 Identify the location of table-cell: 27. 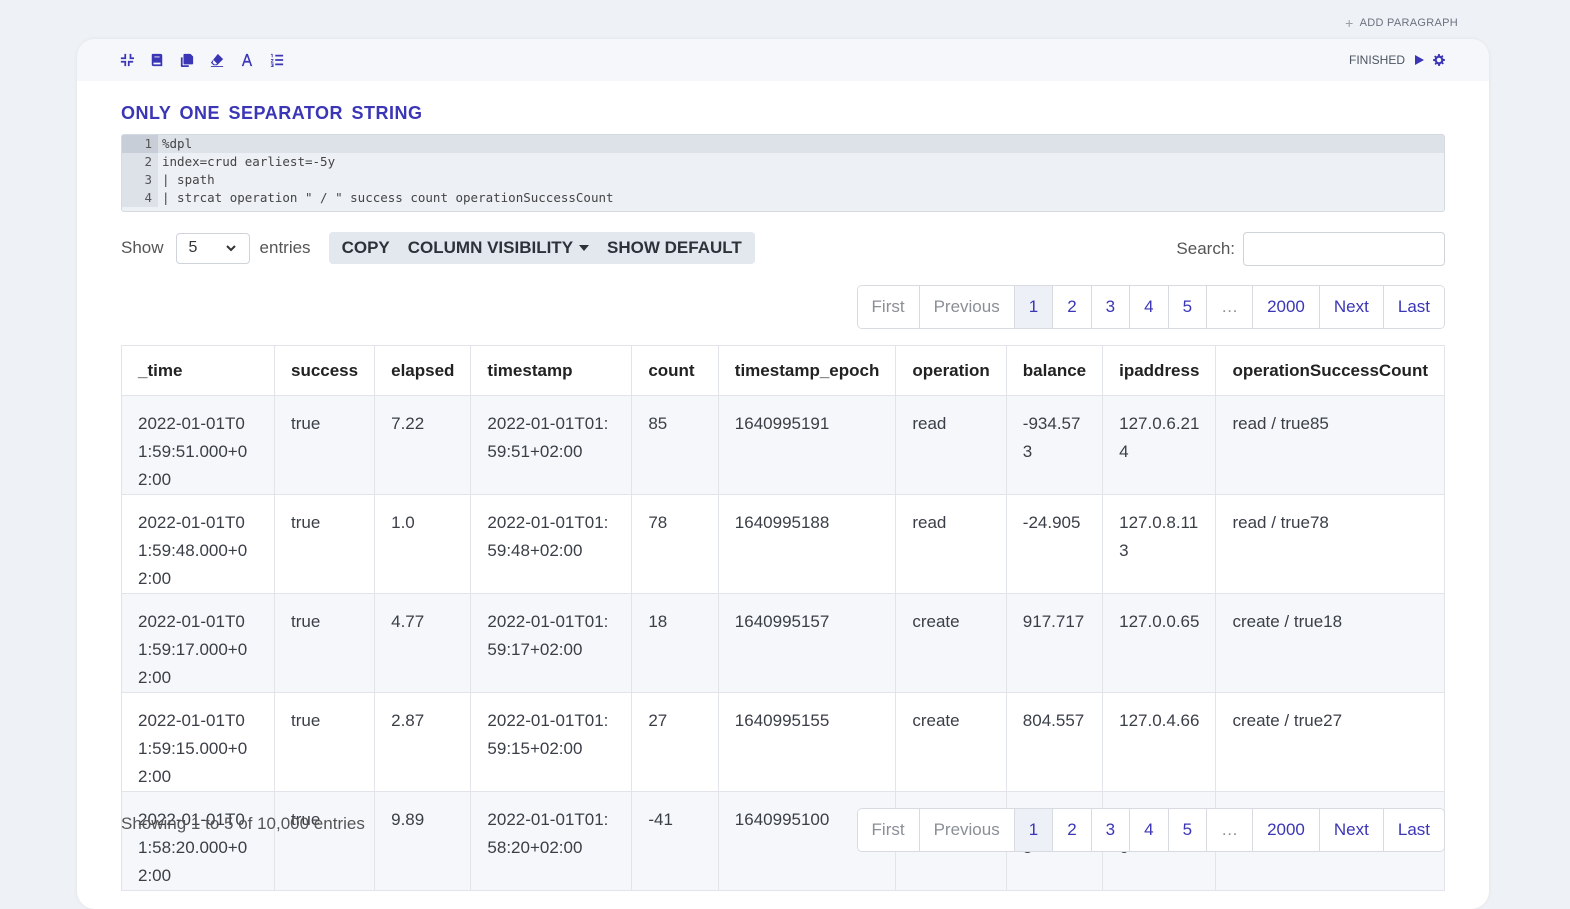
(675, 742).